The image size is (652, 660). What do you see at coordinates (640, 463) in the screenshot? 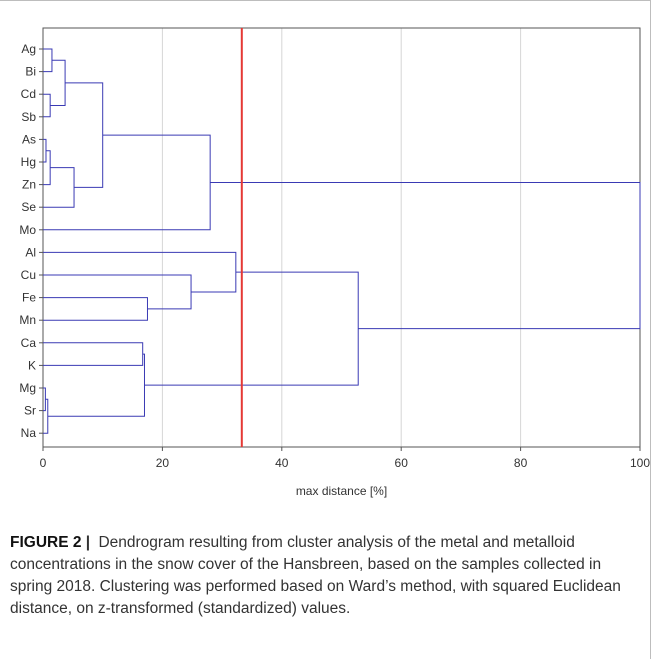
I see `x-tick-label-100: 100` at bounding box center [640, 463].